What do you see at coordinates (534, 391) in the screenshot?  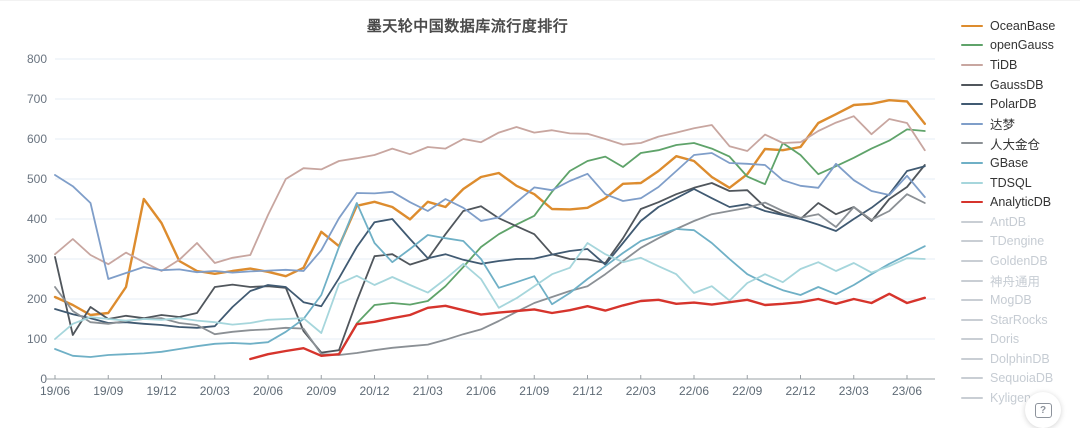 I see `x-axis-tick-label: 21/09` at bounding box center [534, 391].